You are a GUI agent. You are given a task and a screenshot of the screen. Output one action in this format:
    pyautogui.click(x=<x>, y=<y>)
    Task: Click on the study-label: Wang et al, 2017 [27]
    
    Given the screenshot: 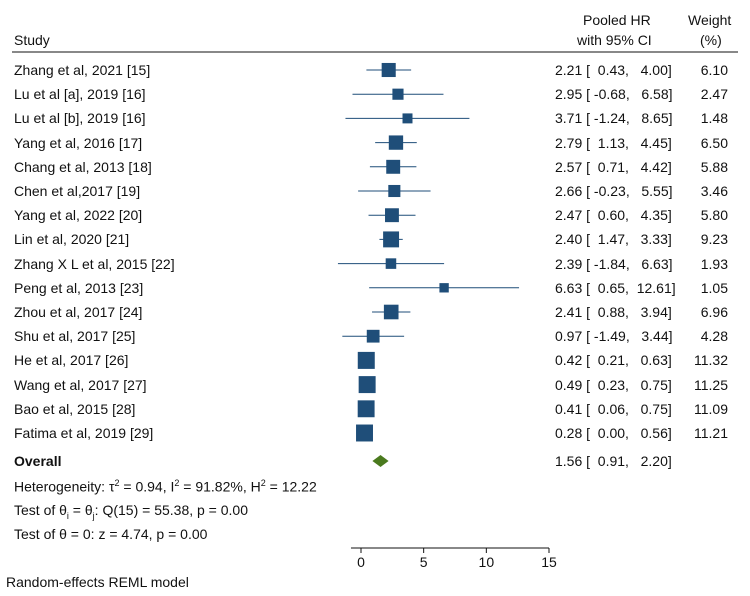 What is the action you would take?
    pyautogui.click(x=80, y=384)
    